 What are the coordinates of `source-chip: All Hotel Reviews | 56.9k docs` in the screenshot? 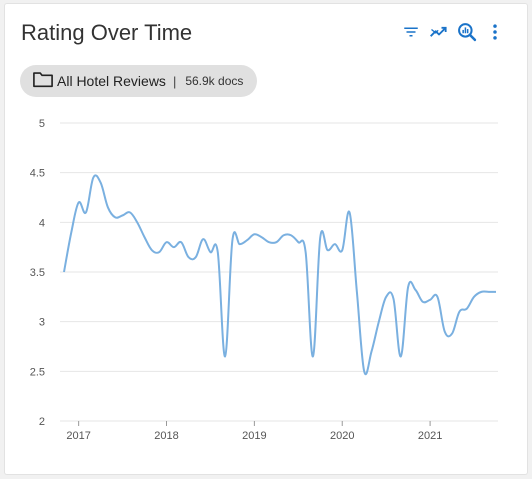 It's located at (139, 81).